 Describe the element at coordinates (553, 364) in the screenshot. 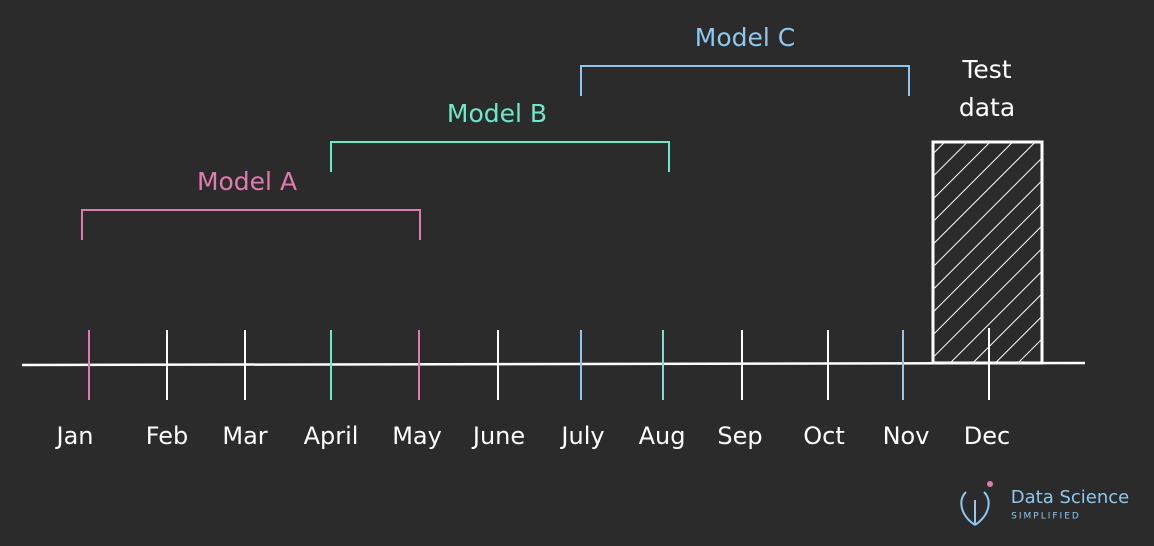

I see `timeline-axis` at that location.